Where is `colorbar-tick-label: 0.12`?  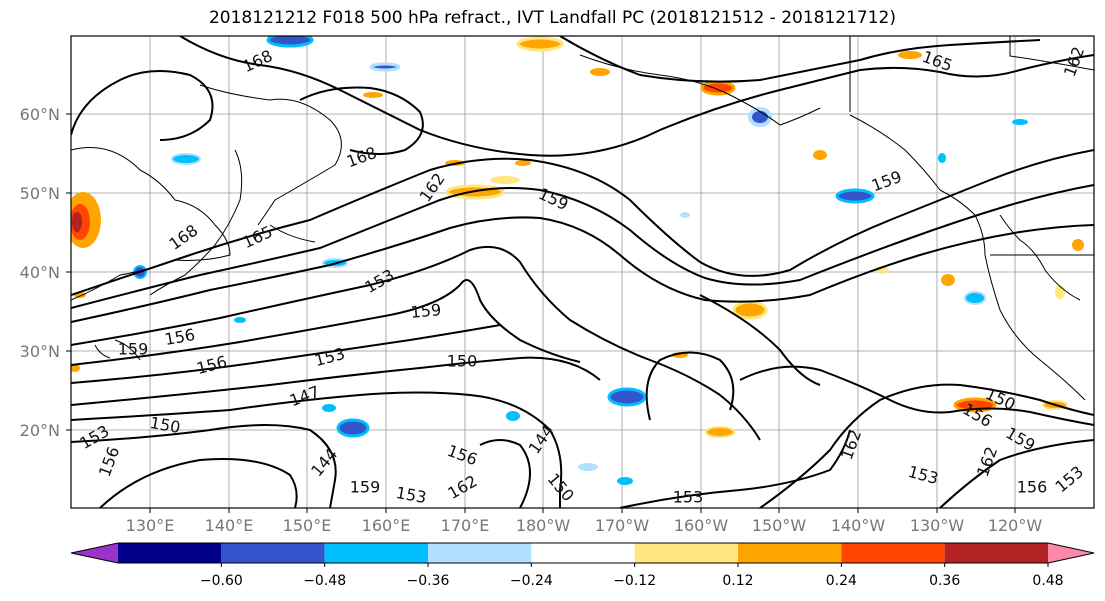
colorbar-tick-label: 0.12 is located at coordinates (737, 581).